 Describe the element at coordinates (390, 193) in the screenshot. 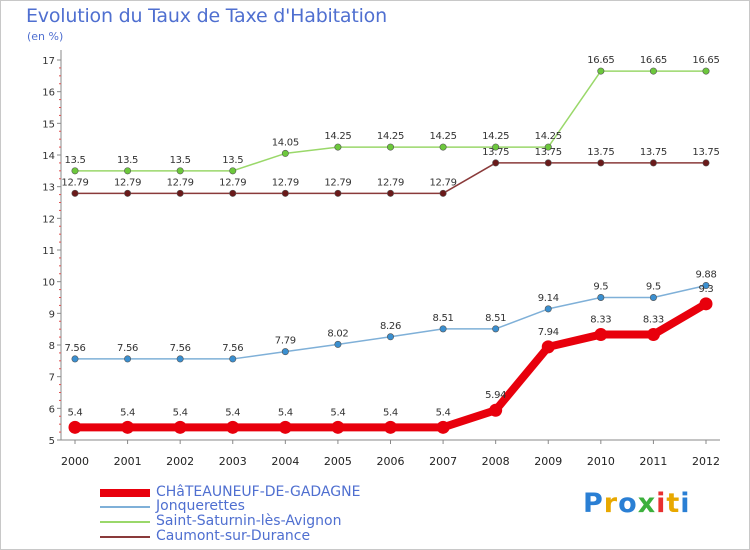

I see `point-caumont-2006` at that location.